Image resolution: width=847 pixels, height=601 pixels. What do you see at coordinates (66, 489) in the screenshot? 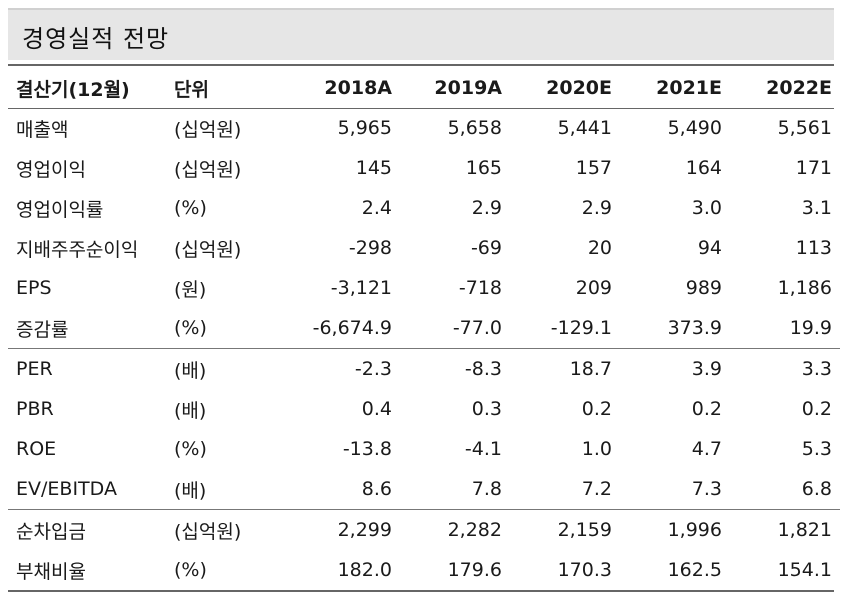
I see `row-label: EV/EBITDA` at bounding box center [66, 489].